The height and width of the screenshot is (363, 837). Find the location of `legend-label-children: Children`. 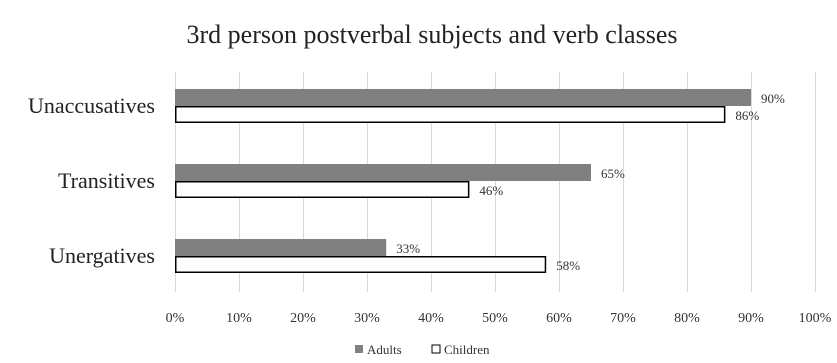

legend-label-children: Children is located at coordinates (467, 349).